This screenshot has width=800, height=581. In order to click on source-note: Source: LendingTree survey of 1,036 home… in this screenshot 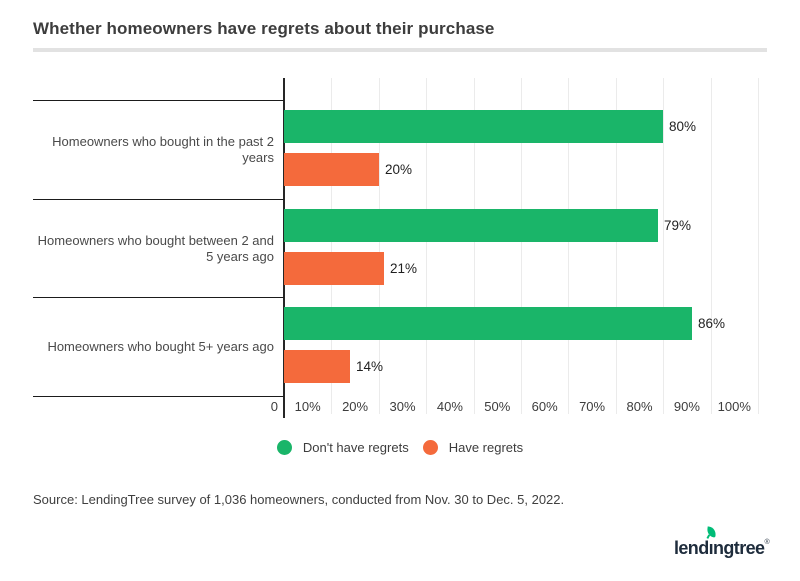, I will do `click(299, 499)`.